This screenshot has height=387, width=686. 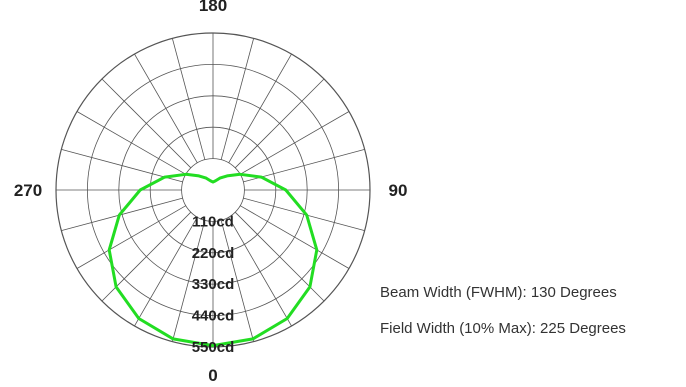 What do you see at coordinates (498, 292) in the screenshot?
I see `beam-width-text: Beam Width (FWHM): 130 Degrees` at bounding box center [498, 292].